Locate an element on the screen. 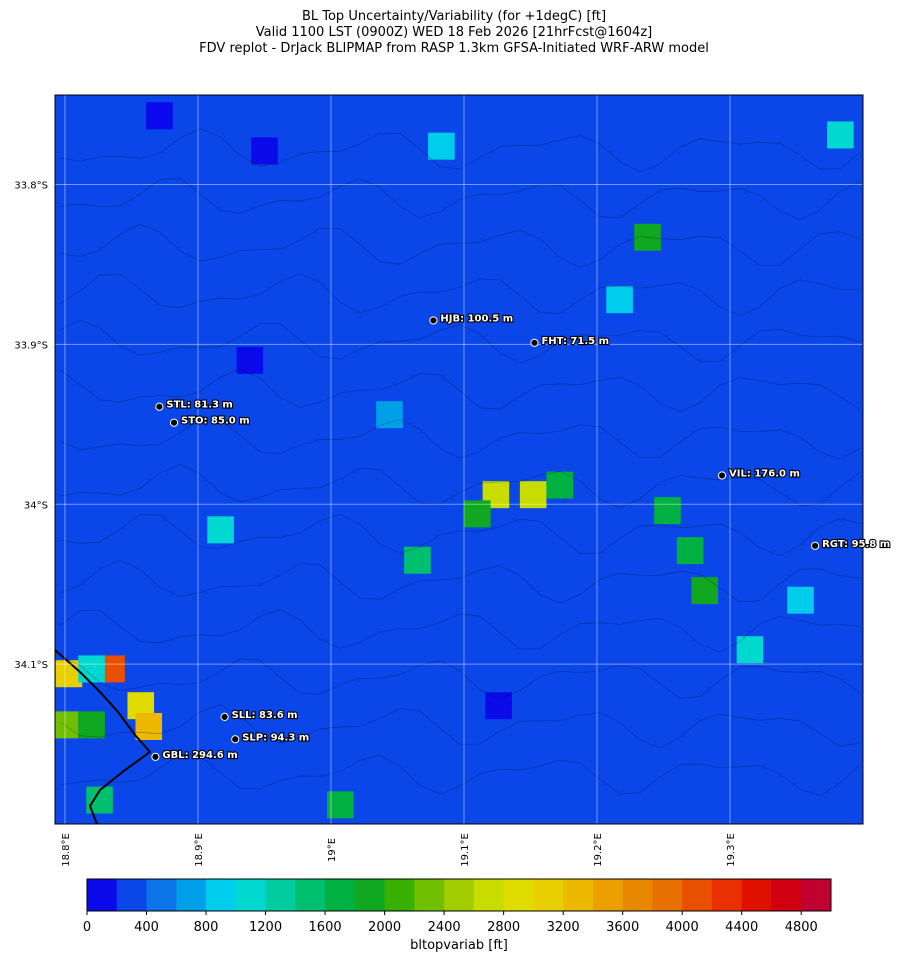 This screenshot has height=966, width=908. x-tick-label: 18.9°E is located at coordinates (199, 850).